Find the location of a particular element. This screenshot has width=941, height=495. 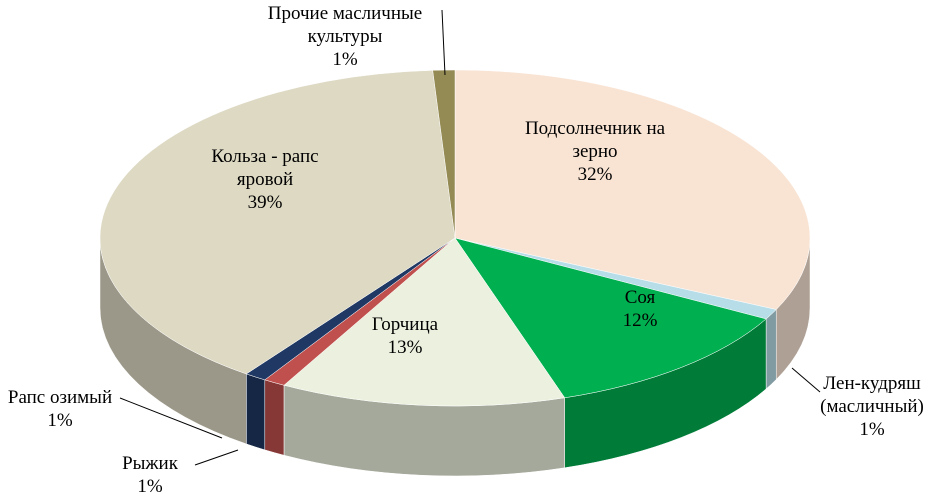

slice-label: Подсолнечник на зерно 32% is located at coordinates (595, 151).